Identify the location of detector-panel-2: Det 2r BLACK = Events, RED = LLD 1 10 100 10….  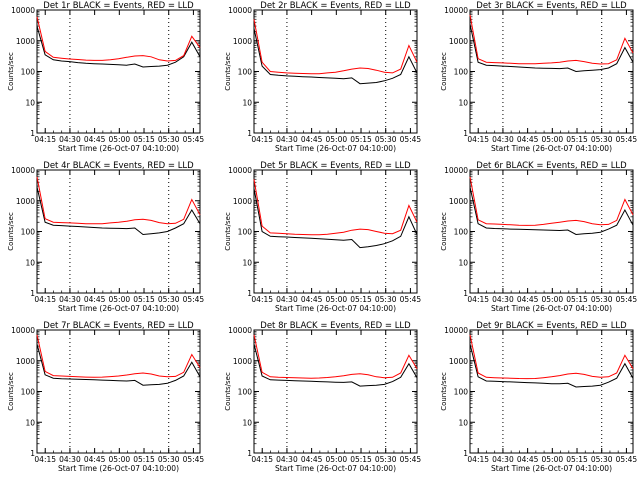
(322, 77).